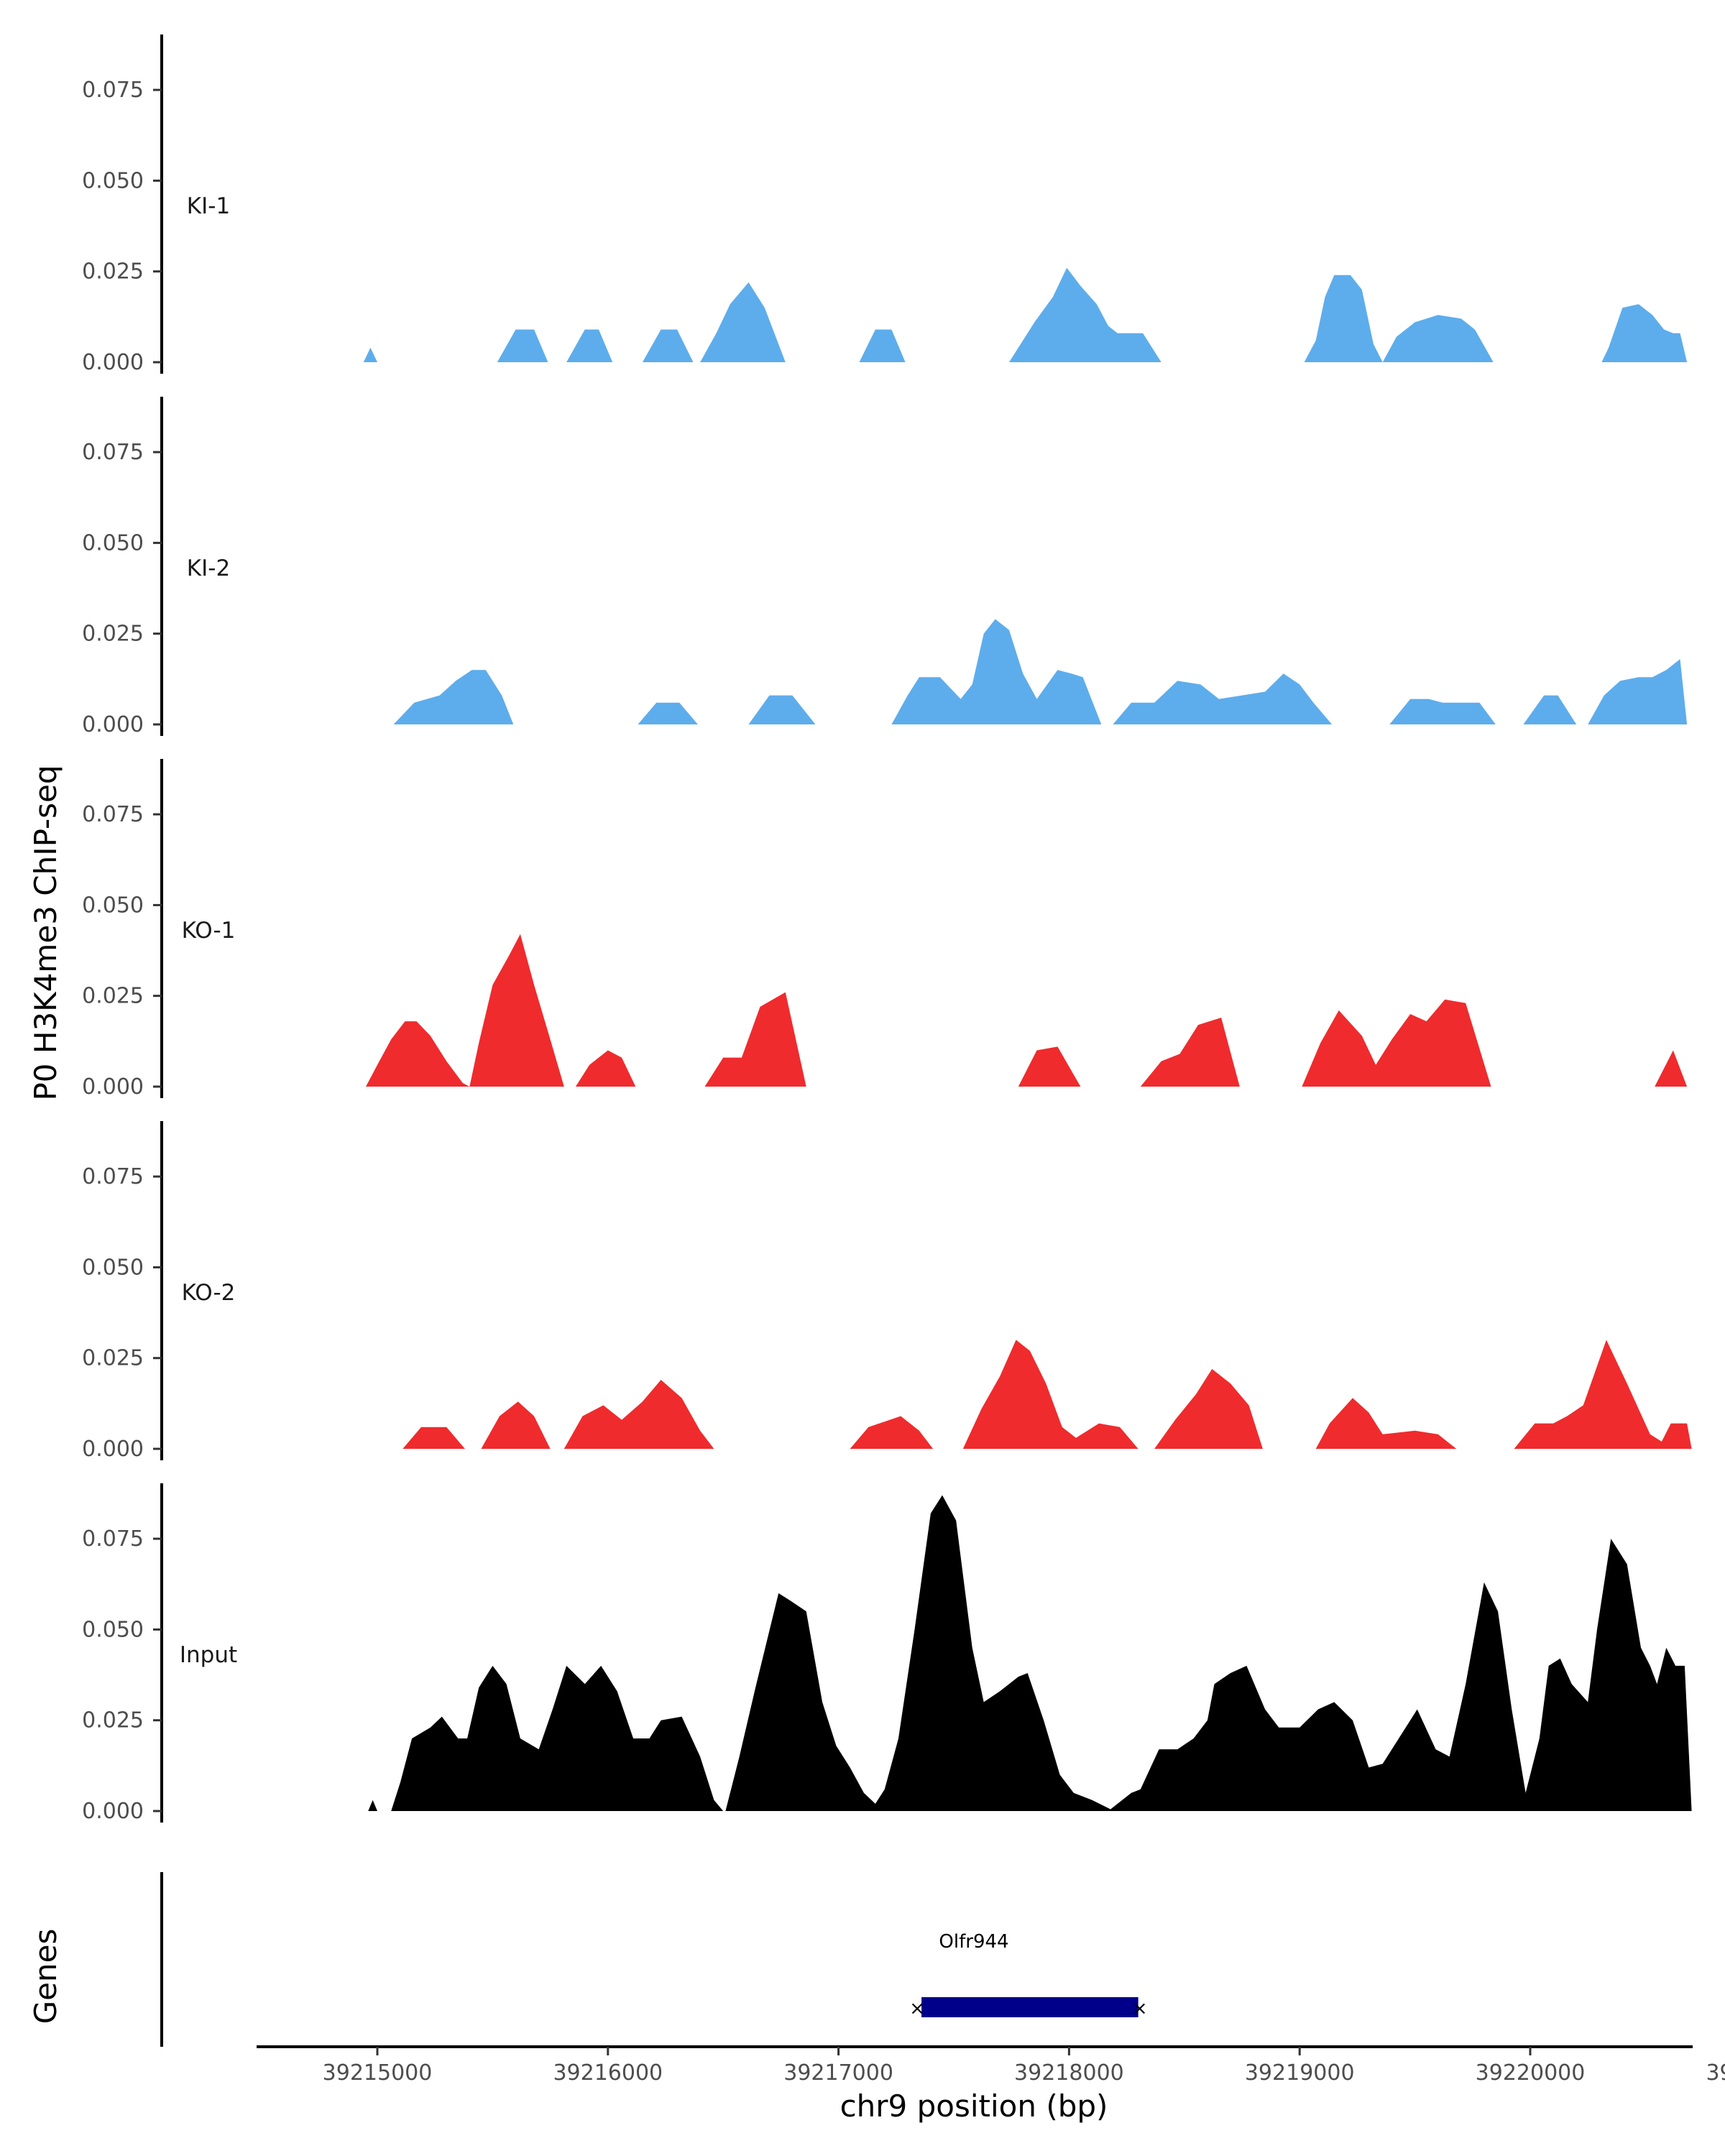 The width and height of the screenshot is (1725, 2156). I want to click on track-ki-2: 0.000 0.025 0.050 0.075 KI-2, so click(885, 567).